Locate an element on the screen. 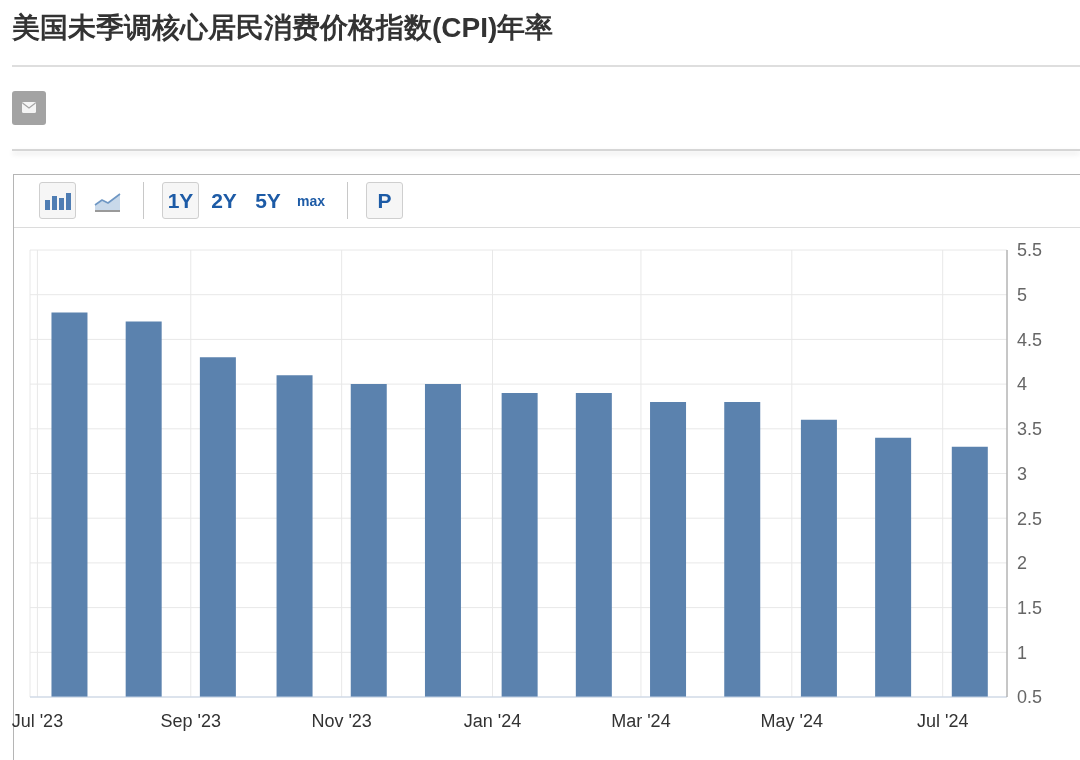 The height and width of the screenshot is (760, 1080). y-tick-label: 5.5 is located at coordinates (1030, 250).